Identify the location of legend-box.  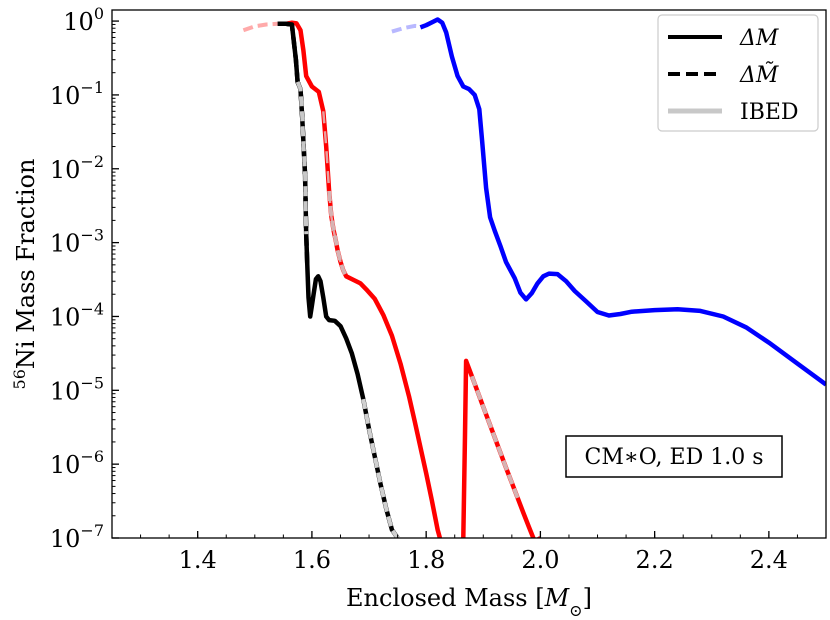
(738, 73).